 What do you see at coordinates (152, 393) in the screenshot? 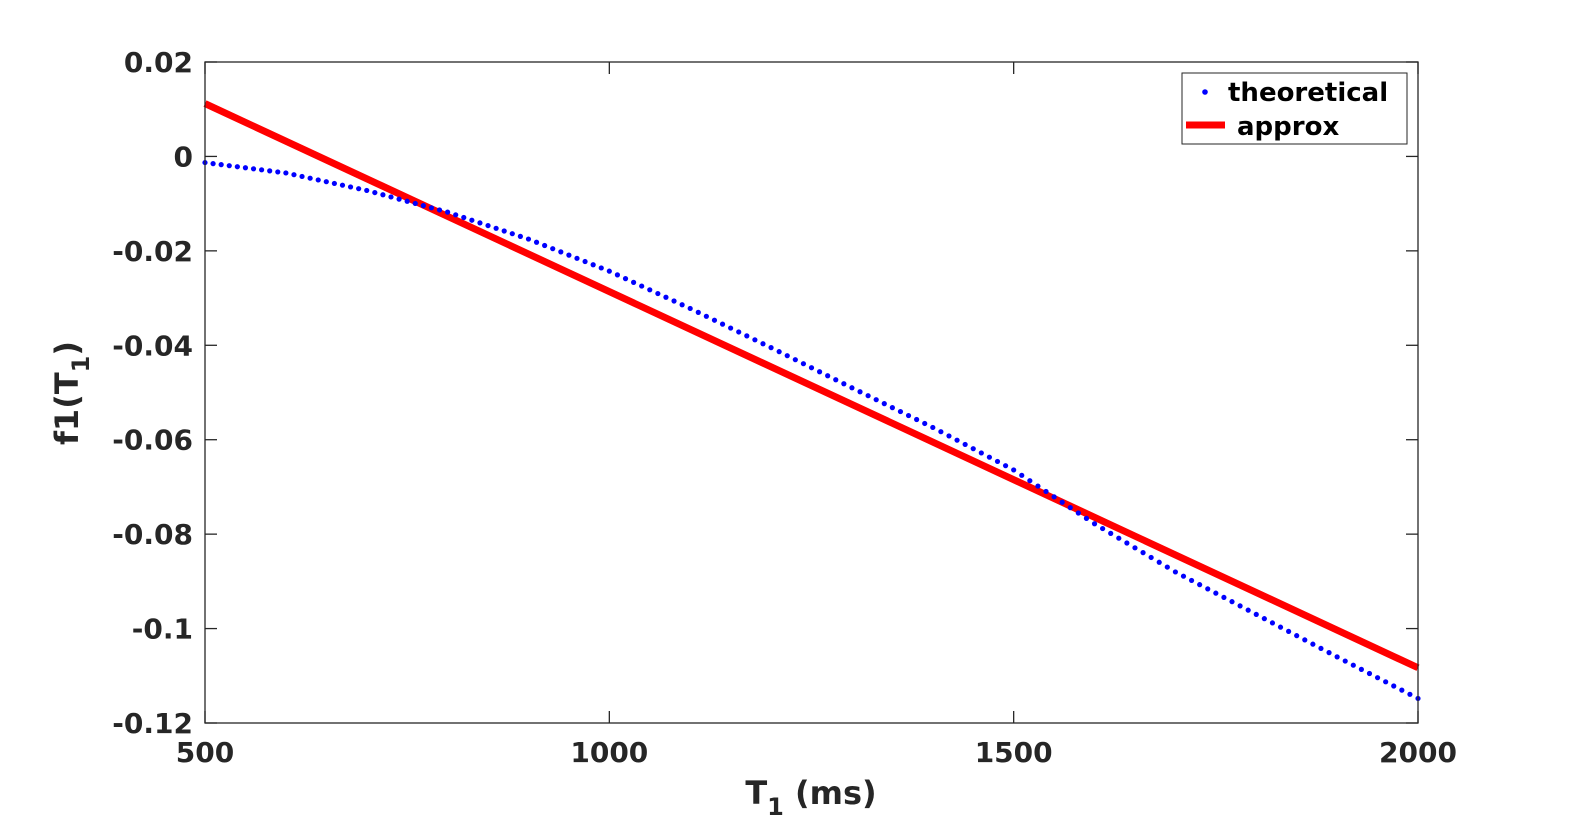
I see `y-tick-labels: 0.02 0 -0.02 -0.04 -0.06 -0.08 -0.1 -0.12` at bounding box center [152, 393].